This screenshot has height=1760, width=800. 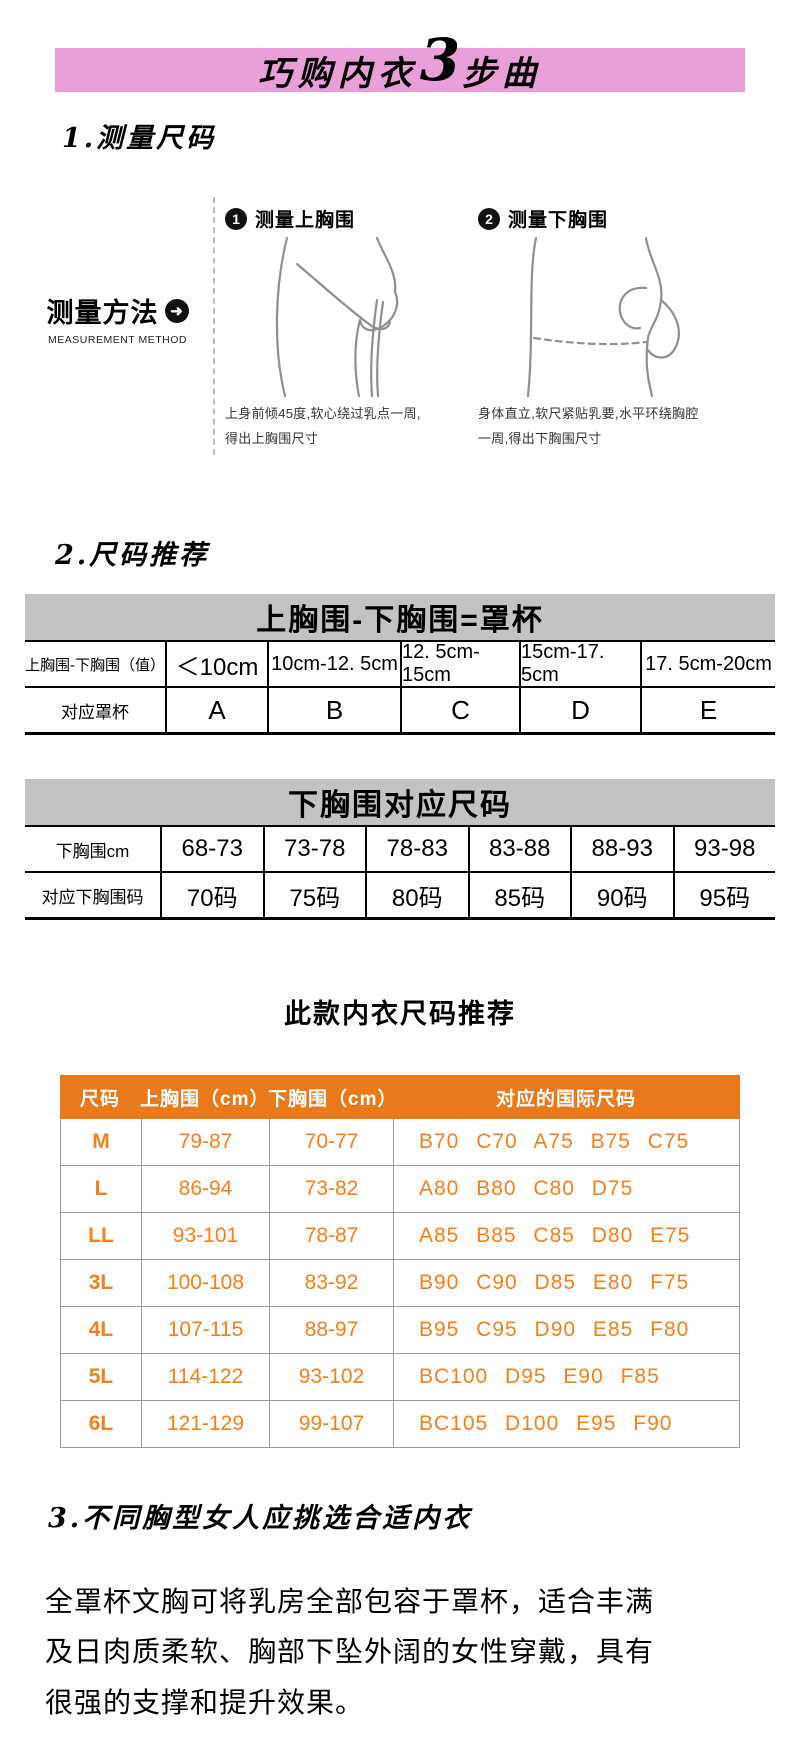 What do you see at coordinates (101, 1235) in the screenshot?
I see `size-cell: LL` at bounding box center [101, 1235].